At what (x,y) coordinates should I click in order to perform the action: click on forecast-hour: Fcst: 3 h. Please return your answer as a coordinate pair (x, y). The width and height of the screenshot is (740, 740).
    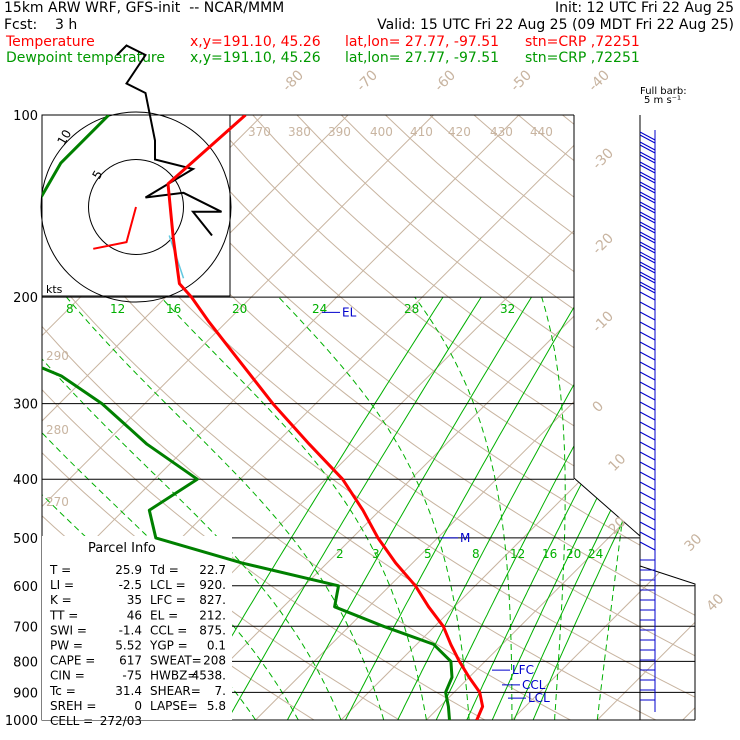
    Looking at the image, I should click on (41, 25).